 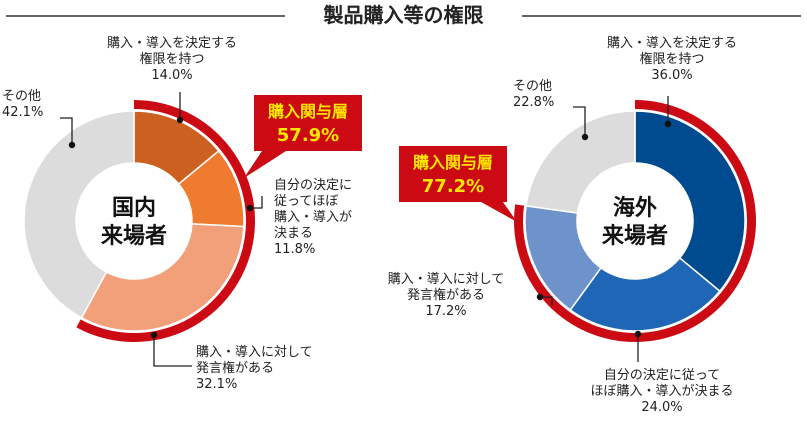 I want to click on center-label-line: 国内, so click(x=134, y=208).